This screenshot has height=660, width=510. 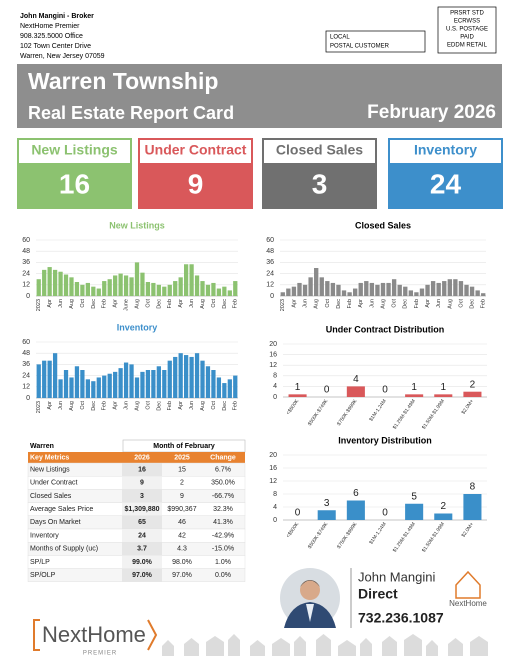 What do you see at coordinates (127, 305) in the screenshot?
I see `x-tick-label: June` at bounding box center [127, 305].